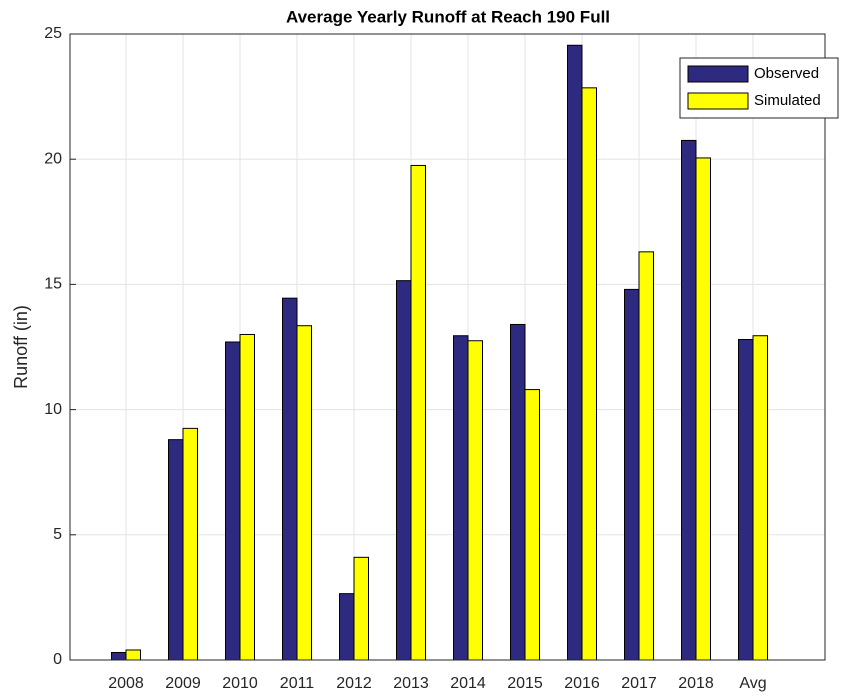 The image size is (854, 696). I want to click on y-tick-label: 20, so click(53, 158).